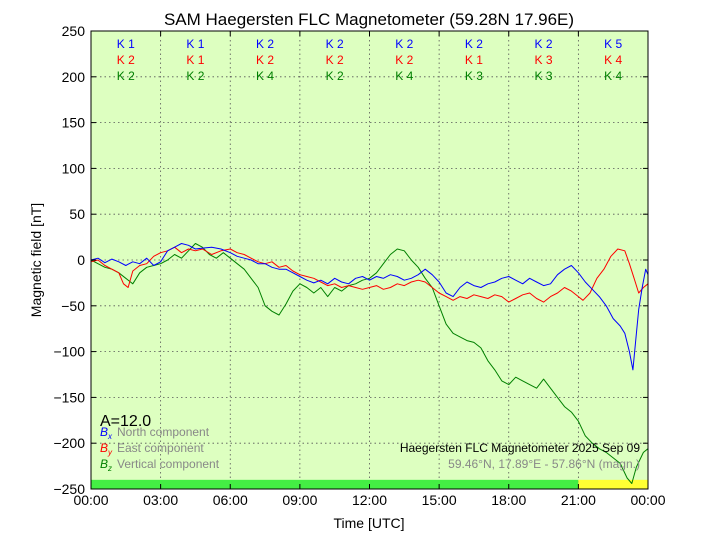 This screenshot has width=720, height=545. Describe the element at coordinates (74, 77) in the screenshot. I see `y-tick-label: 200` at that location.